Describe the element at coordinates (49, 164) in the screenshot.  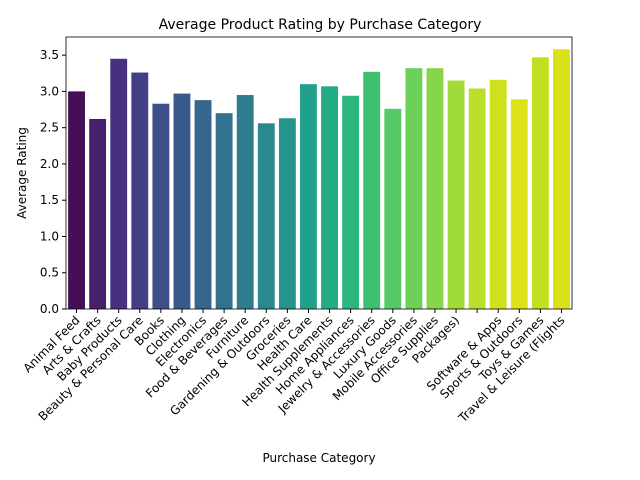
I see `y-tick-label: 2.0` at that location.